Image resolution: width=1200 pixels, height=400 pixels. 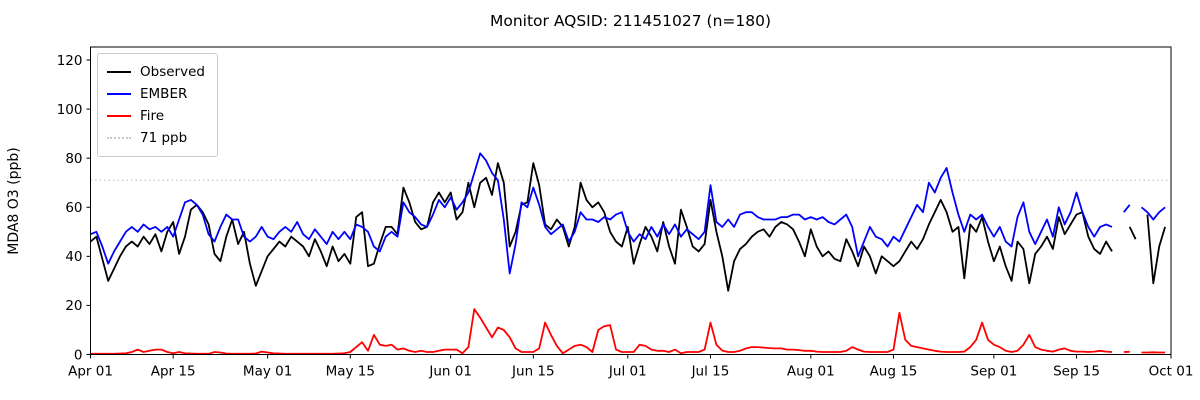 What do you see at coordinates (267, 372) in the screenshot?
I see `x-tick-label: May 01` at bounding box center [267, 372].